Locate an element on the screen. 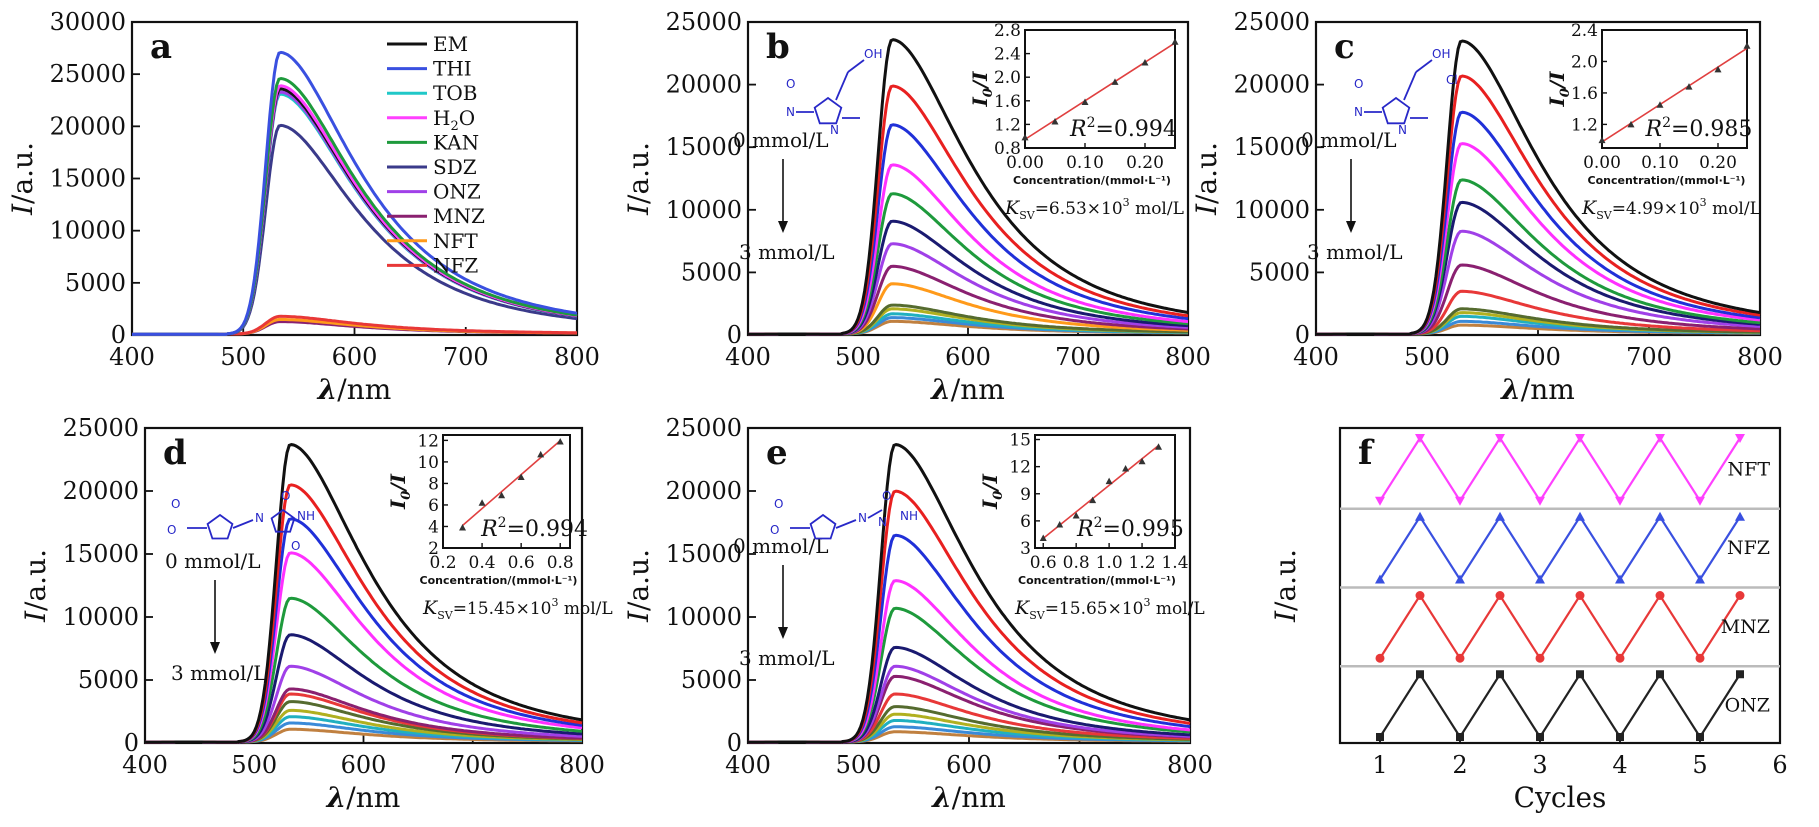 The width and height of the screenshot is (1819, 827). inset-x-tick-label: 0.8 is located at coordinates (1076, 563).